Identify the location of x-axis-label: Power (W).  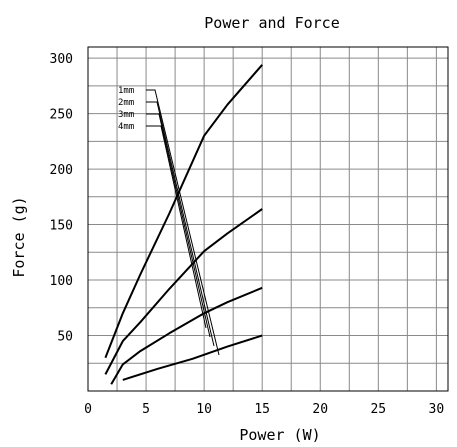
(279, 435).